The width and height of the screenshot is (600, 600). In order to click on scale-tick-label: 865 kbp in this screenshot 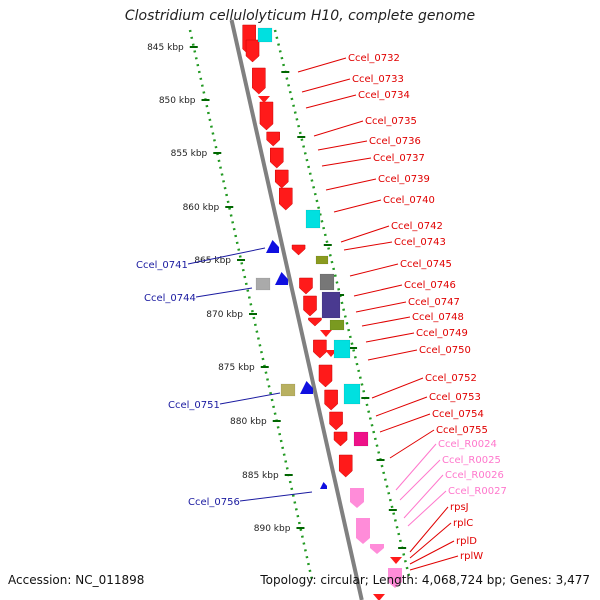, I will do `click(212, 261)`.